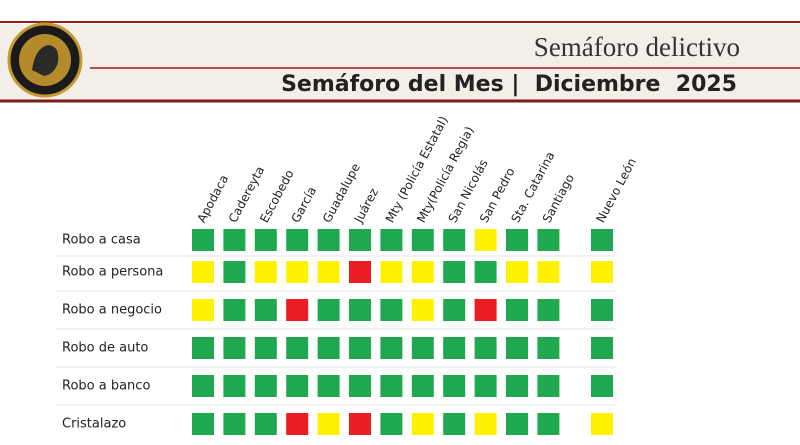 The image size is (800, 445). Describe the element at coordinates (637, 47) in the screenshot. I see `title: Semáforo delictivo` at that location.